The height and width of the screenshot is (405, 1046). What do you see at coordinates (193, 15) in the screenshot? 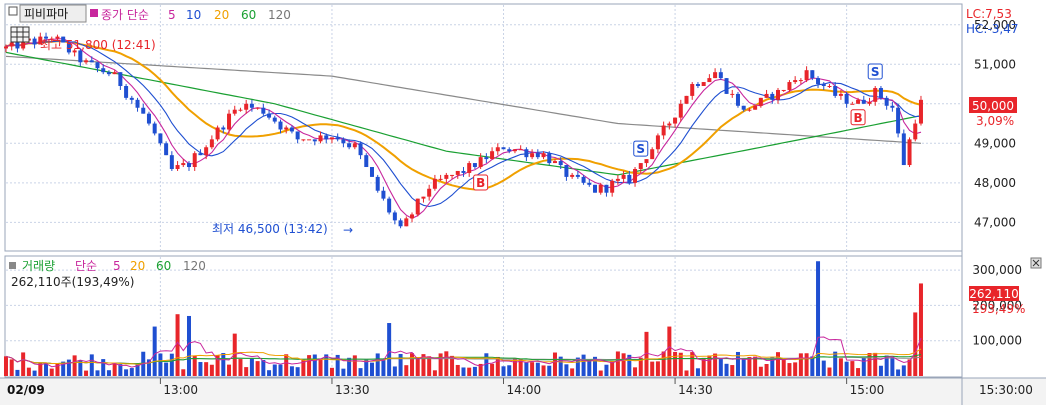
I see `ma-period-10: 10` at bounding box center [193, 15].